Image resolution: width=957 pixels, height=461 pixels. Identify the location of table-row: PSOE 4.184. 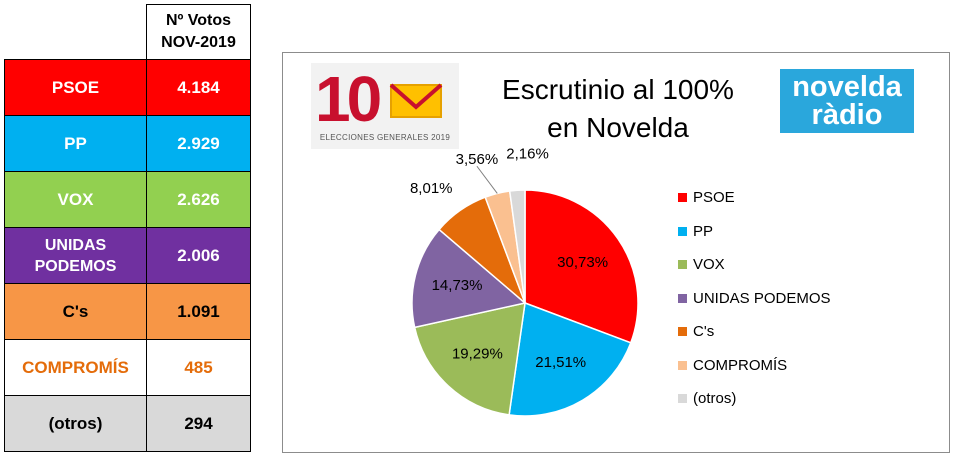
(127, 87).